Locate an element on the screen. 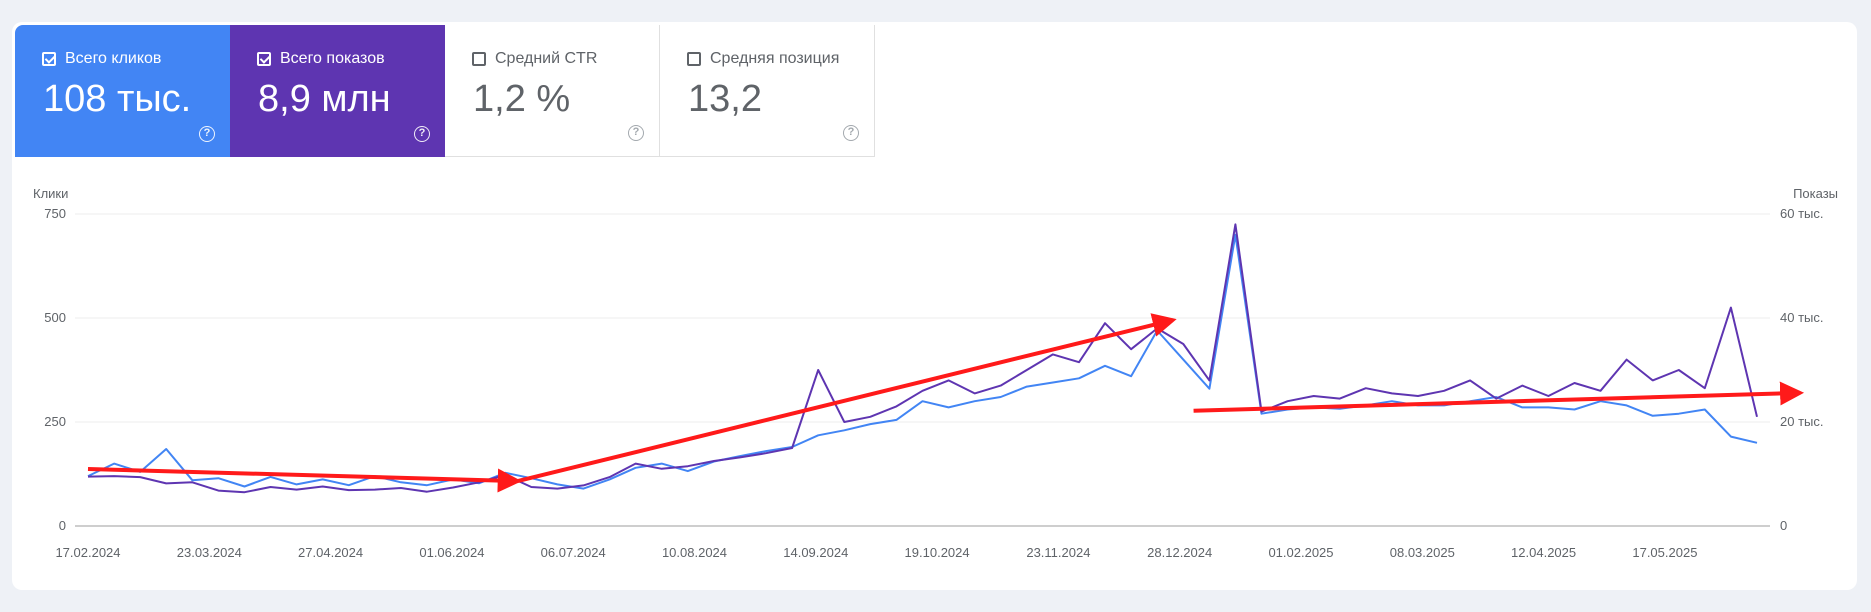 The image size is (1871, 612). metric-label: Средняя позиция is located at coordinates (775, 58).